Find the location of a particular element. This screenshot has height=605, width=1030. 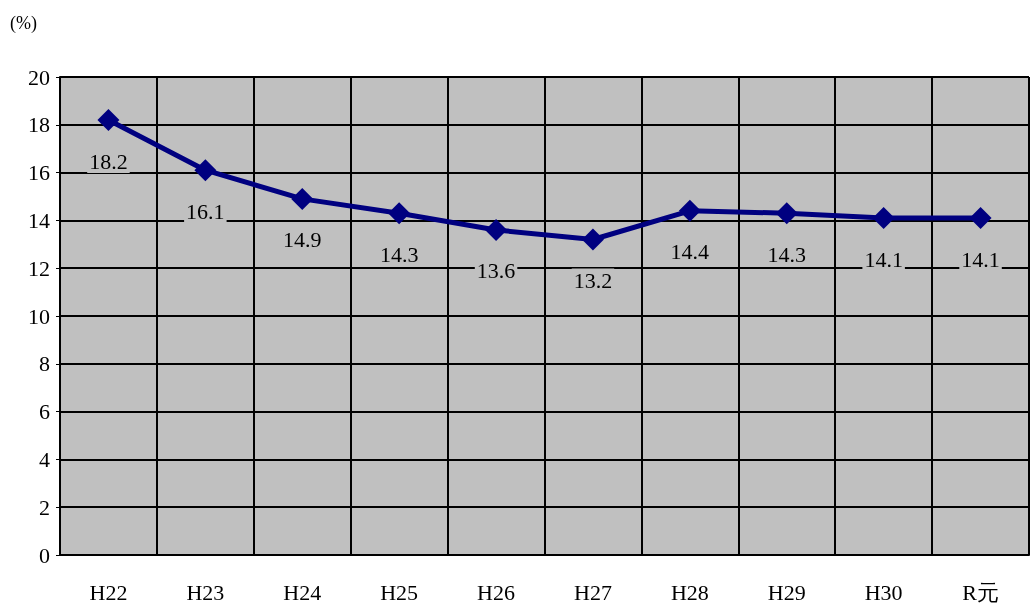

x-tick-label: H25 is located at coordinates (399, 592).